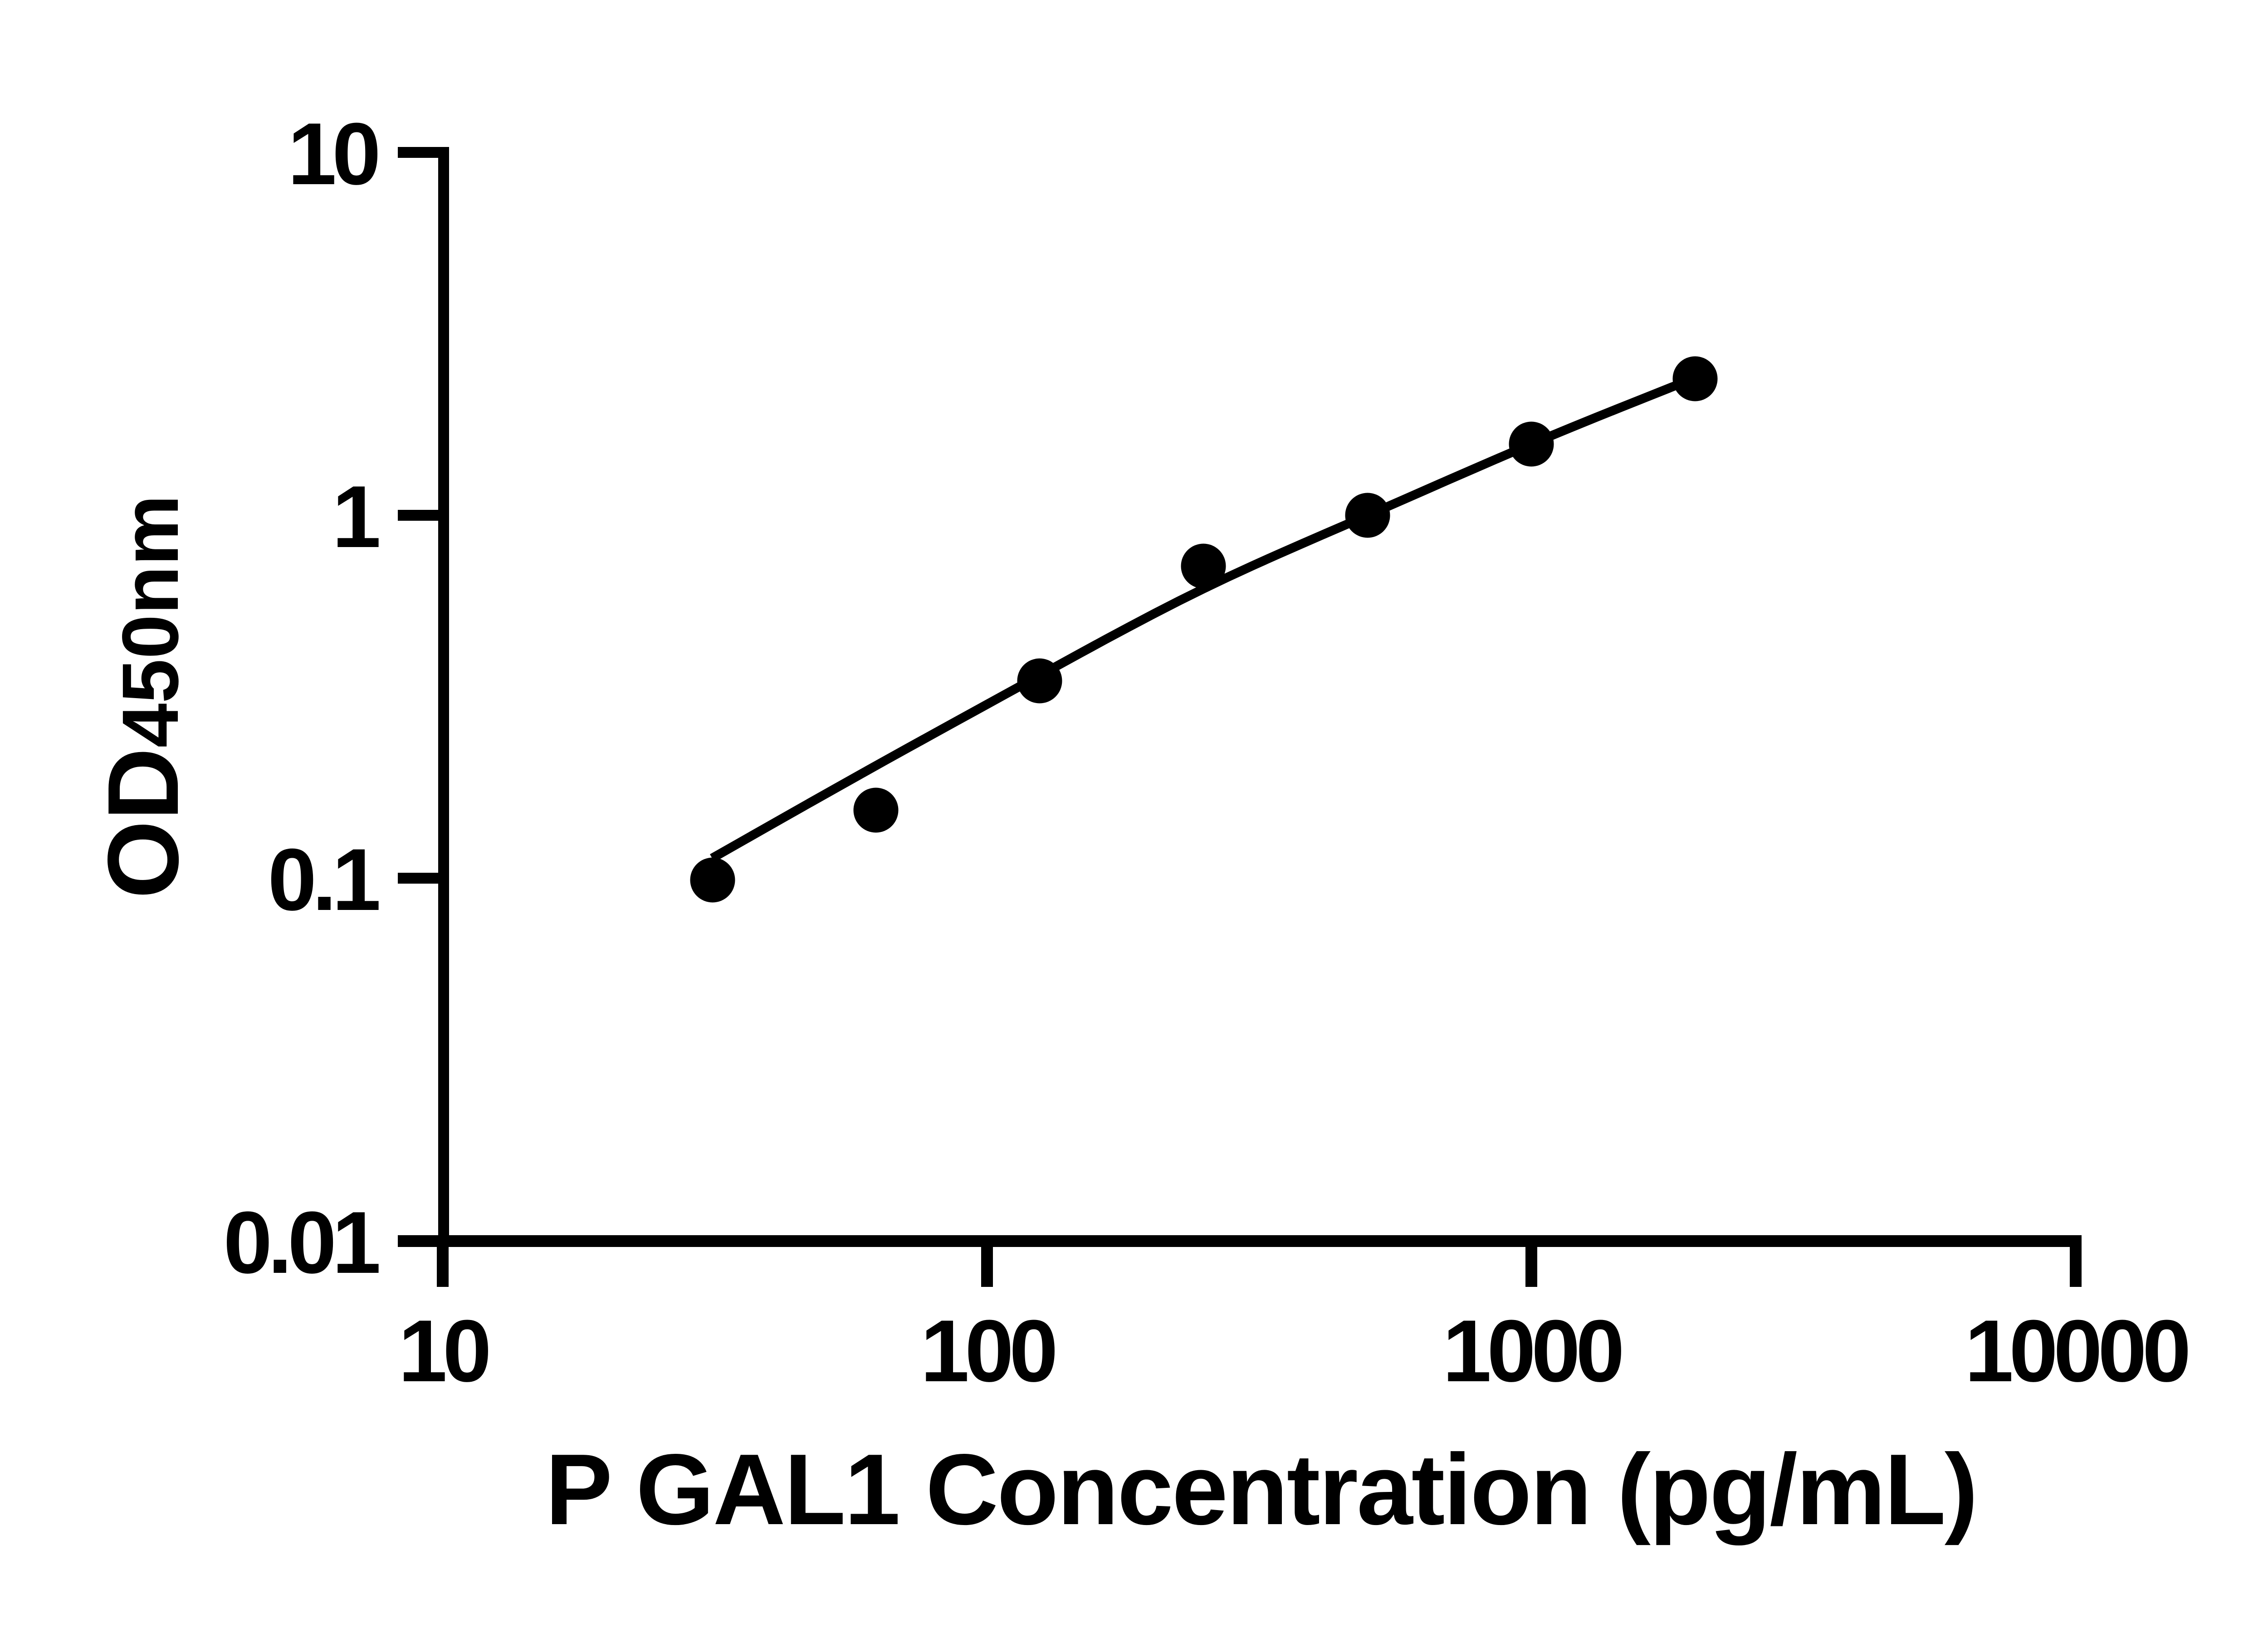  I want to click on svg-text: P GAL1 Concentration (pg/mL), so click(1261, 1489).